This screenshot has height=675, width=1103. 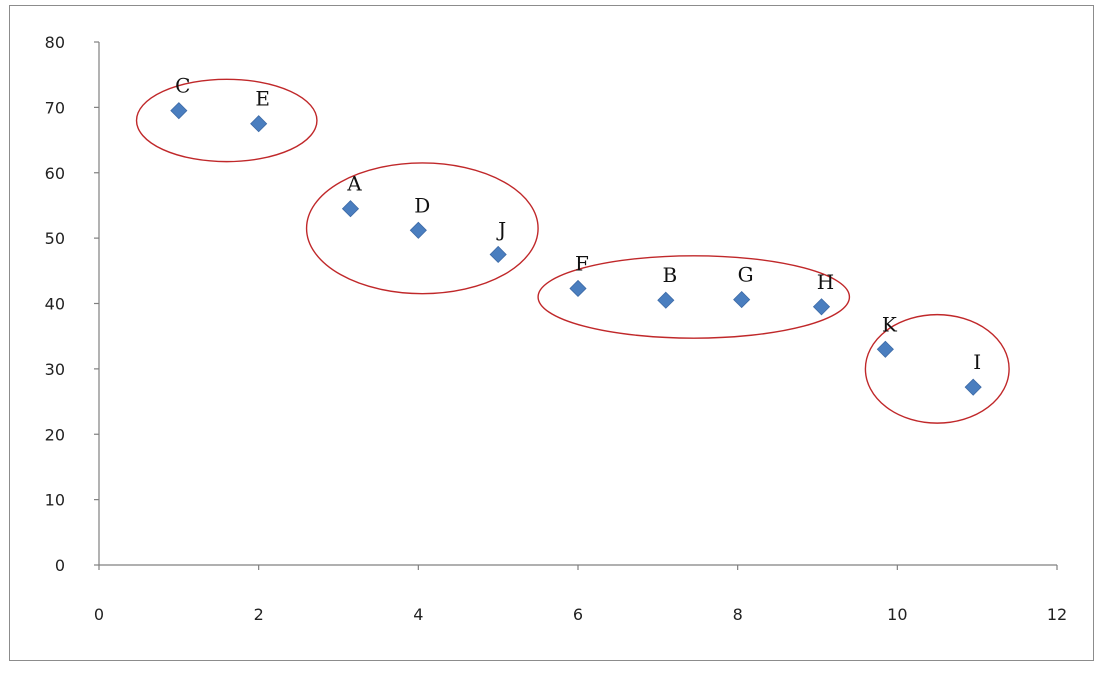 What do you see at coordinates (669, 275) in the screenshot?
I see `point-label: B` at bounding box center [669, 275].